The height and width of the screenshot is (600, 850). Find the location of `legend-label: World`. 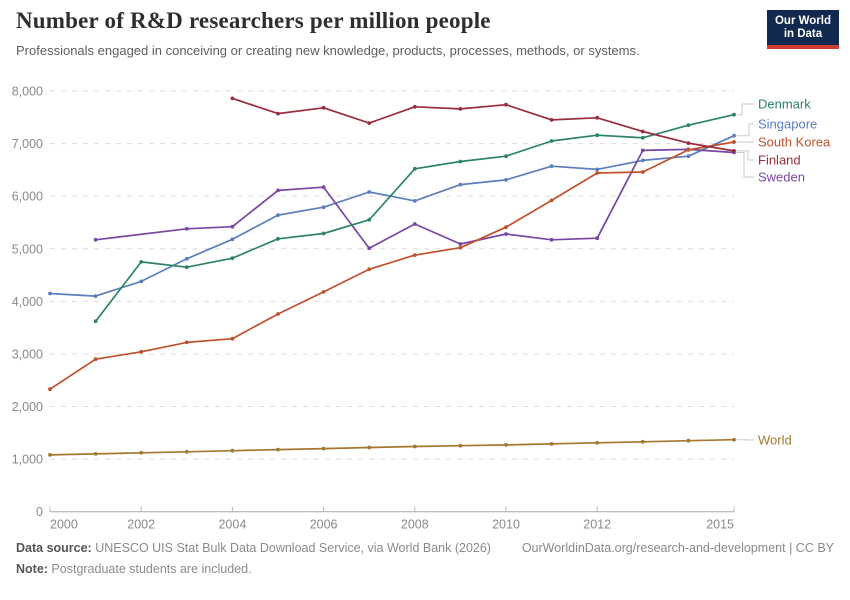

legend-label: World is located at coordinates (775, 440).